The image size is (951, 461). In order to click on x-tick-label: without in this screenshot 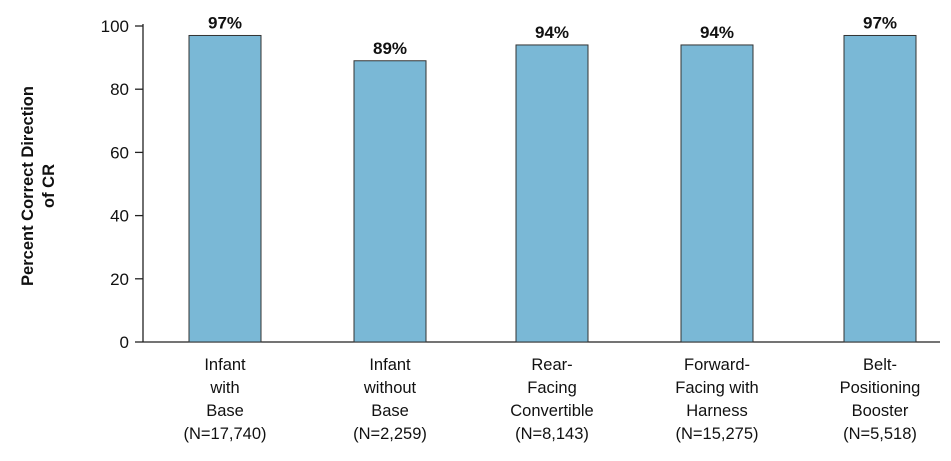, I will do `click(390, 388)`.